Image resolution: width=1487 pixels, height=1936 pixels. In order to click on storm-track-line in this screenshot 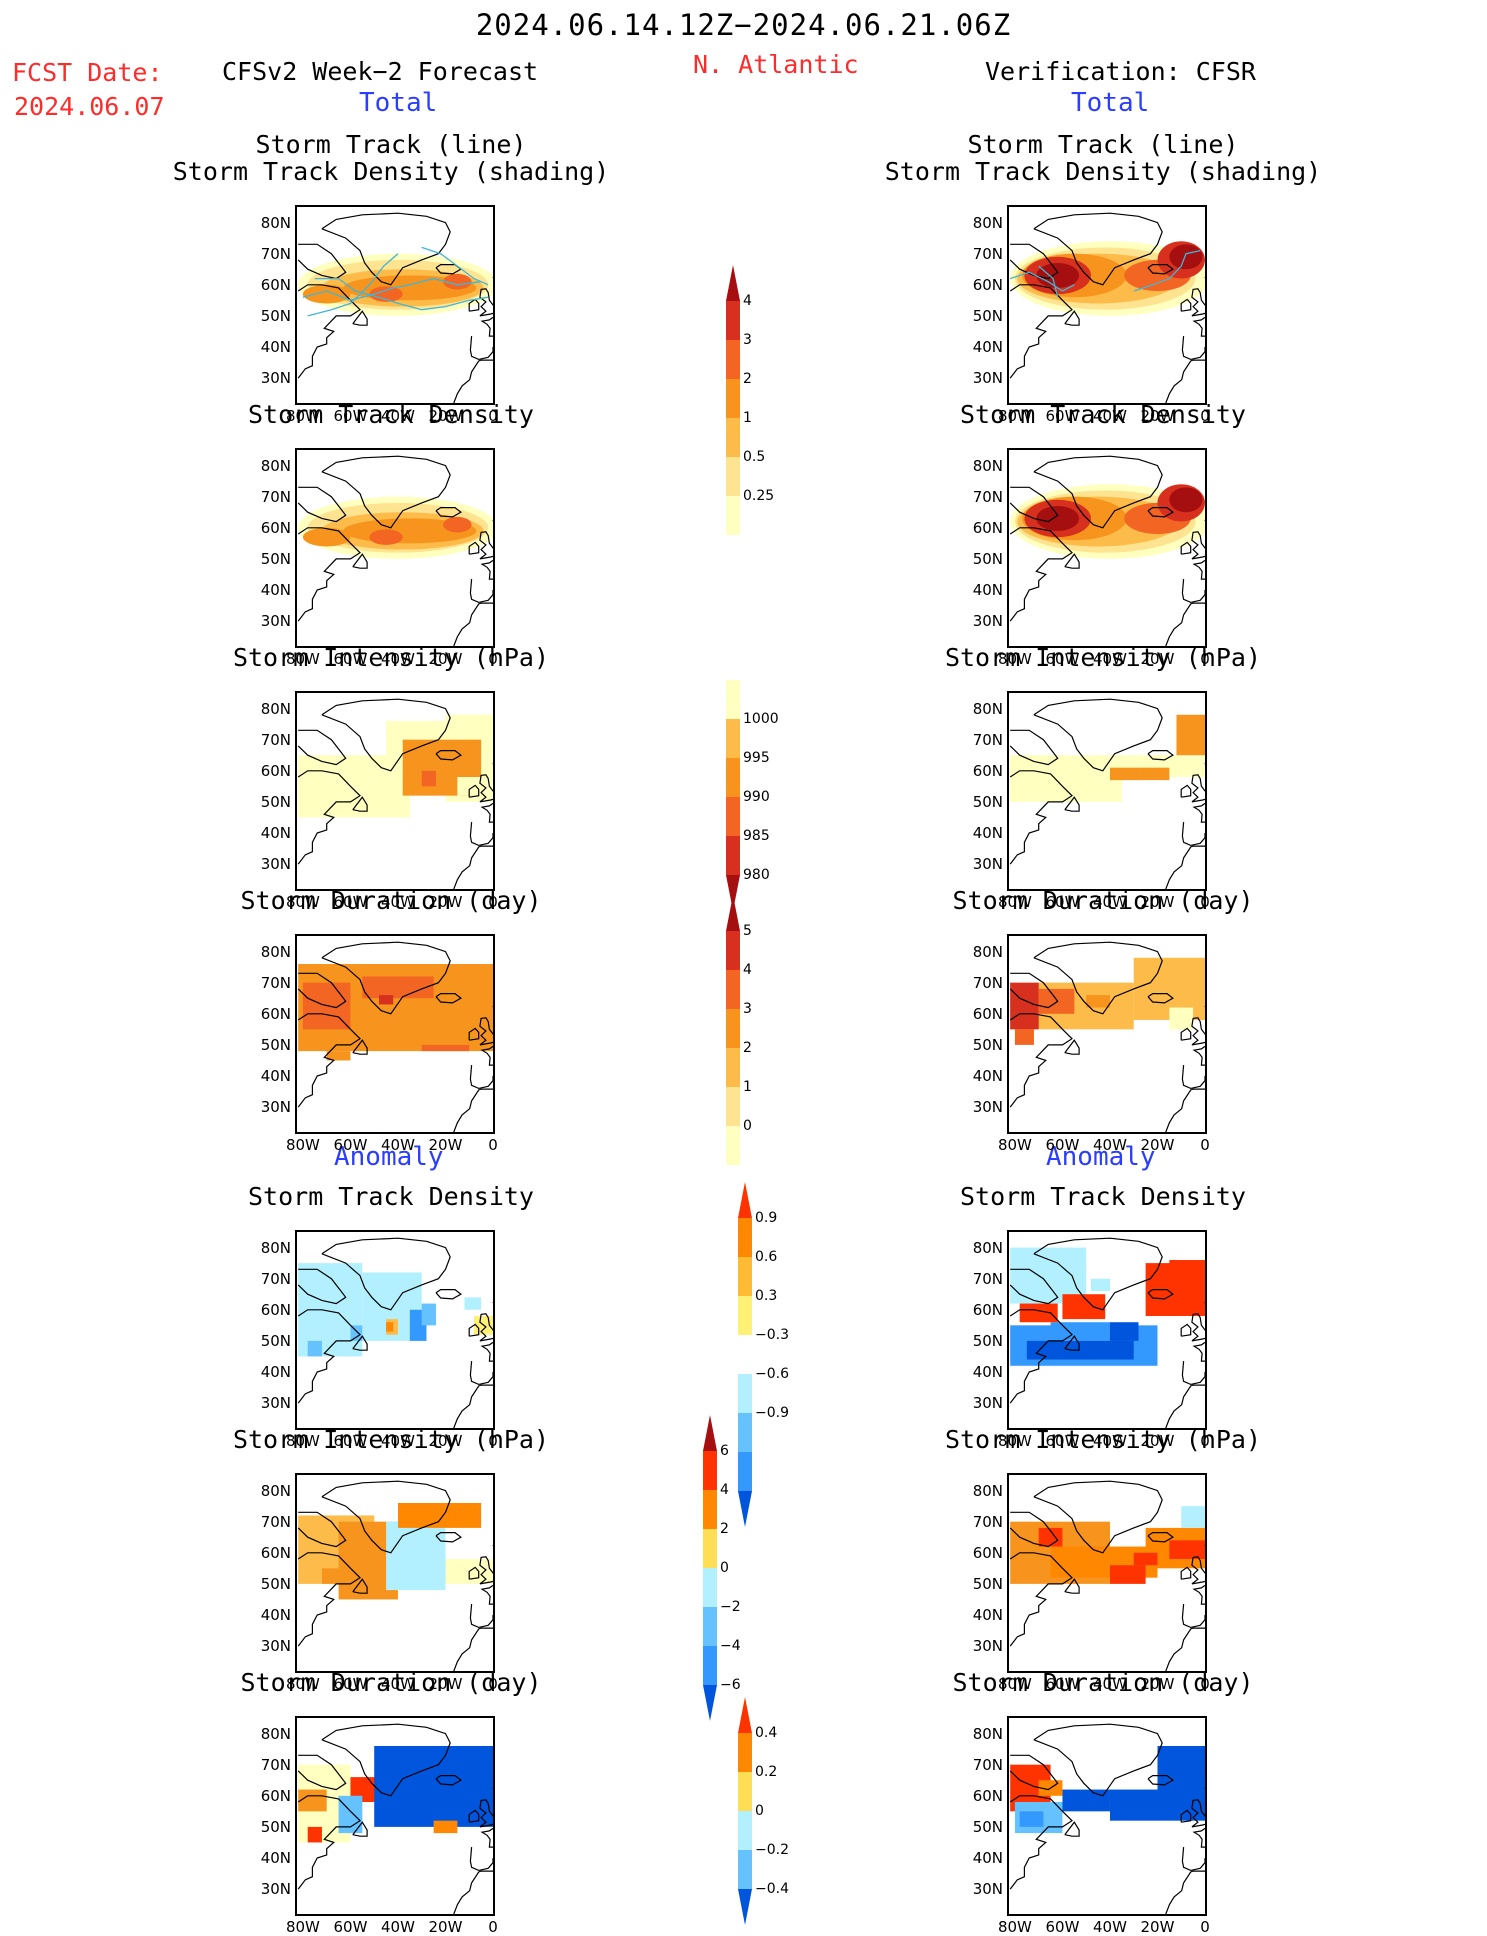, I will do `click(1042, 281)`.